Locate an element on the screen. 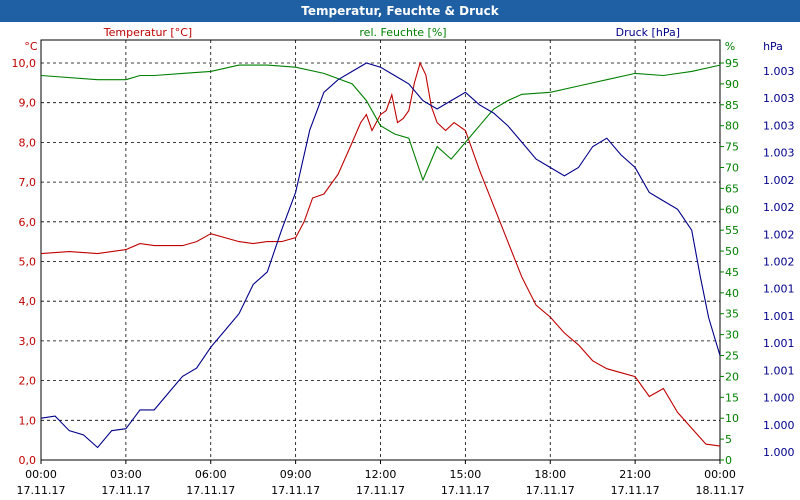 The width and height of the screenshot is (800, 500). axis-title-humidity: rel. Feuchte [%] is located at coordinates (402, 32).